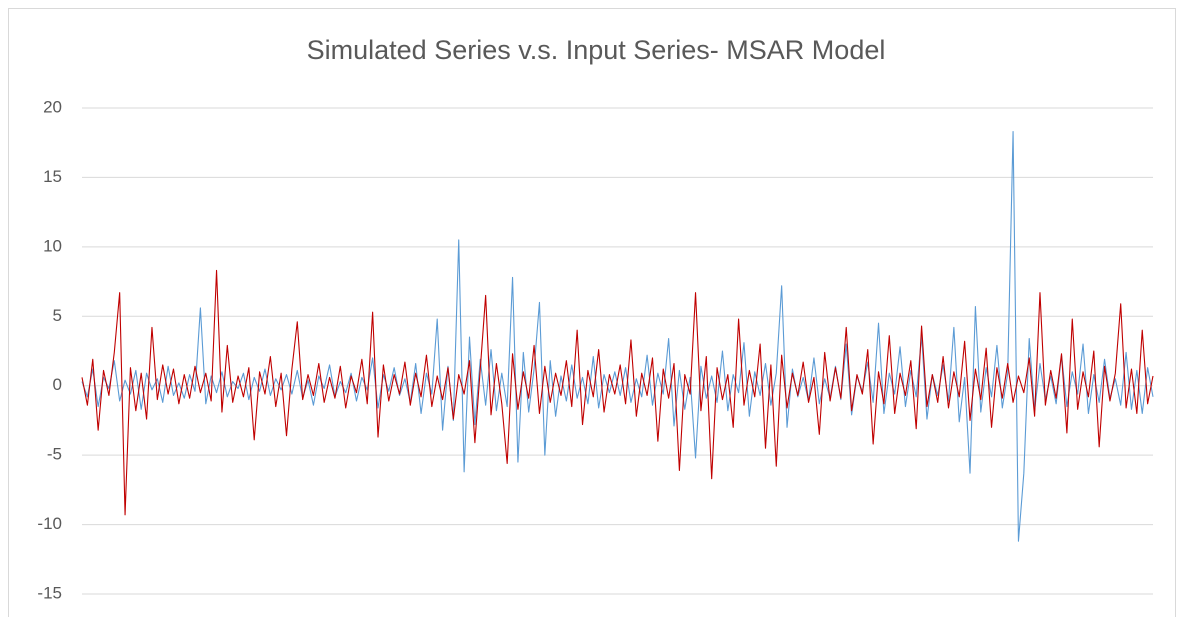  Describe the element at coordinates (49, 592) in the screenshot. I see `y-tick-label: -15` at that location.